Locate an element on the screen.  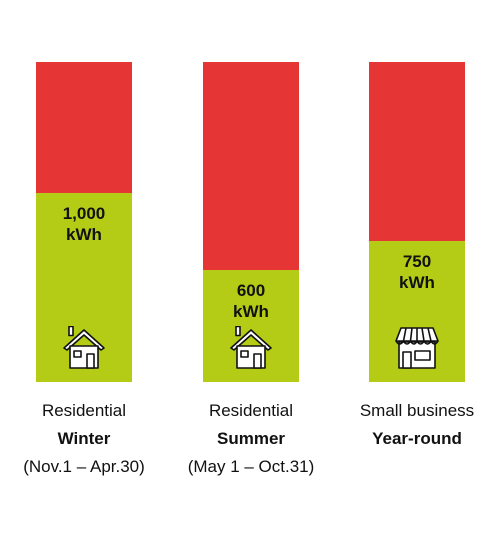
data-label-2: 750 kWh is located at coordinates (417, 272).